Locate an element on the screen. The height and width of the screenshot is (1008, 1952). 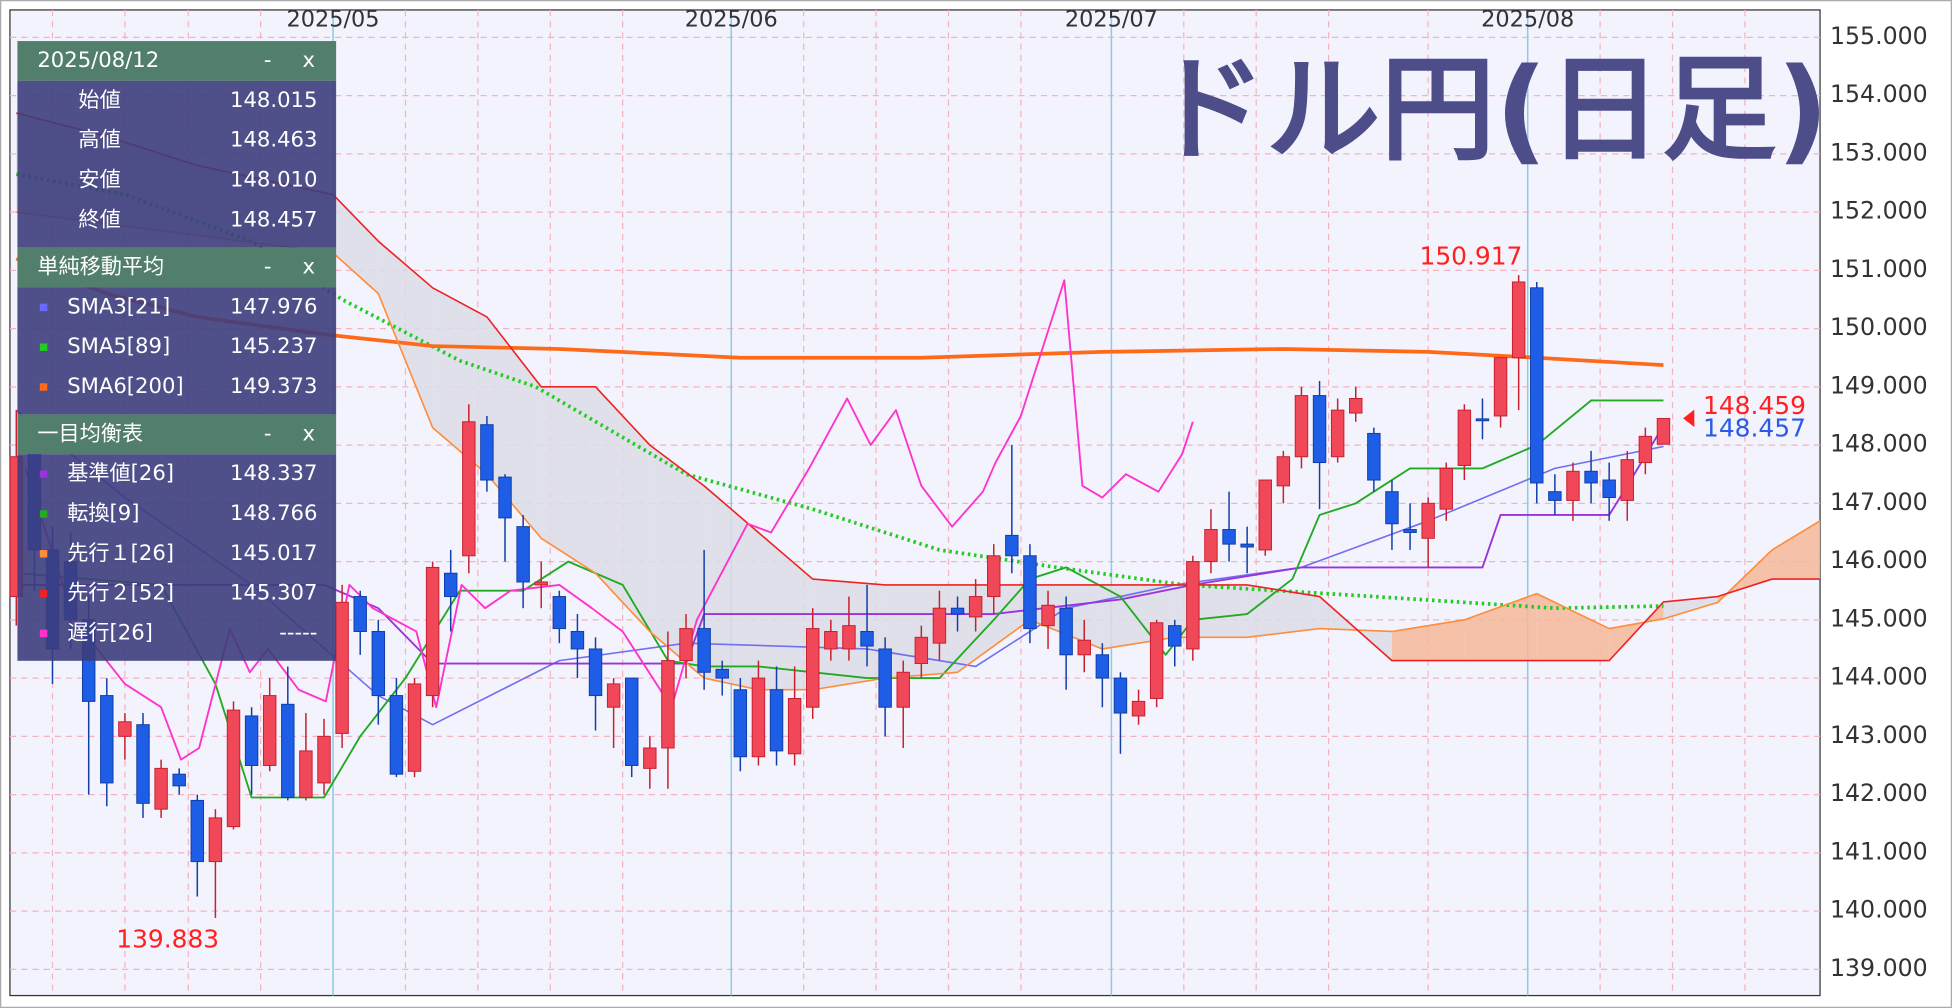
panel-body is located at coordinates (177, 164).